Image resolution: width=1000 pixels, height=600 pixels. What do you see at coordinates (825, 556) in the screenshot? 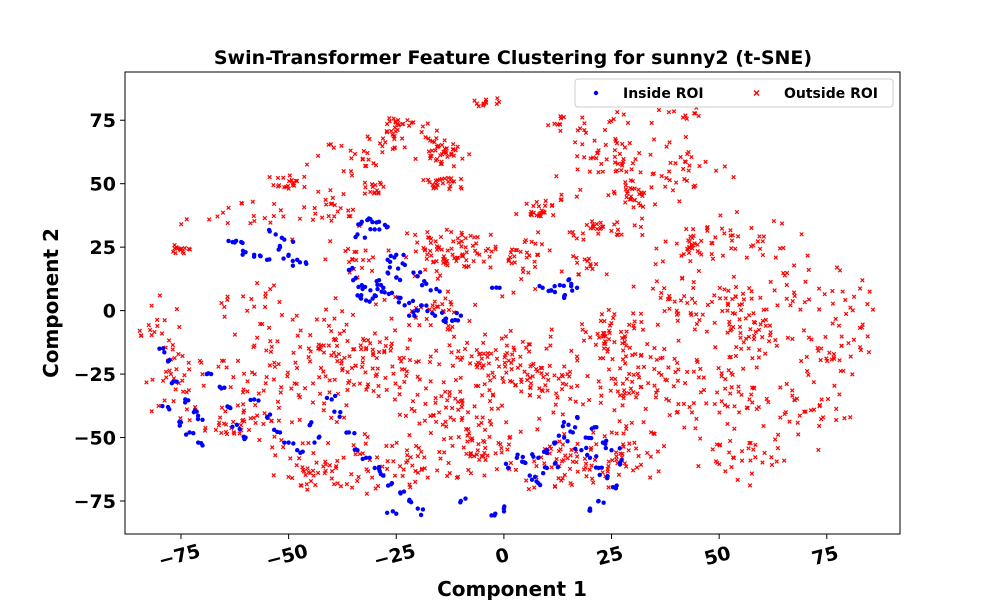
I see `x-tick-label: 75` at bounding box center [825, 556].